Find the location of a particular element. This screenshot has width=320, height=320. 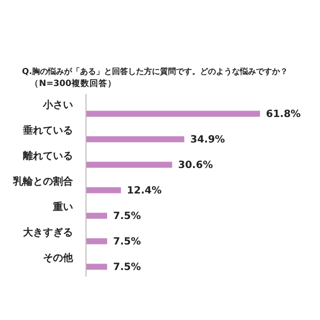

value-label: 30.6% is located at coordinates (195, 165).